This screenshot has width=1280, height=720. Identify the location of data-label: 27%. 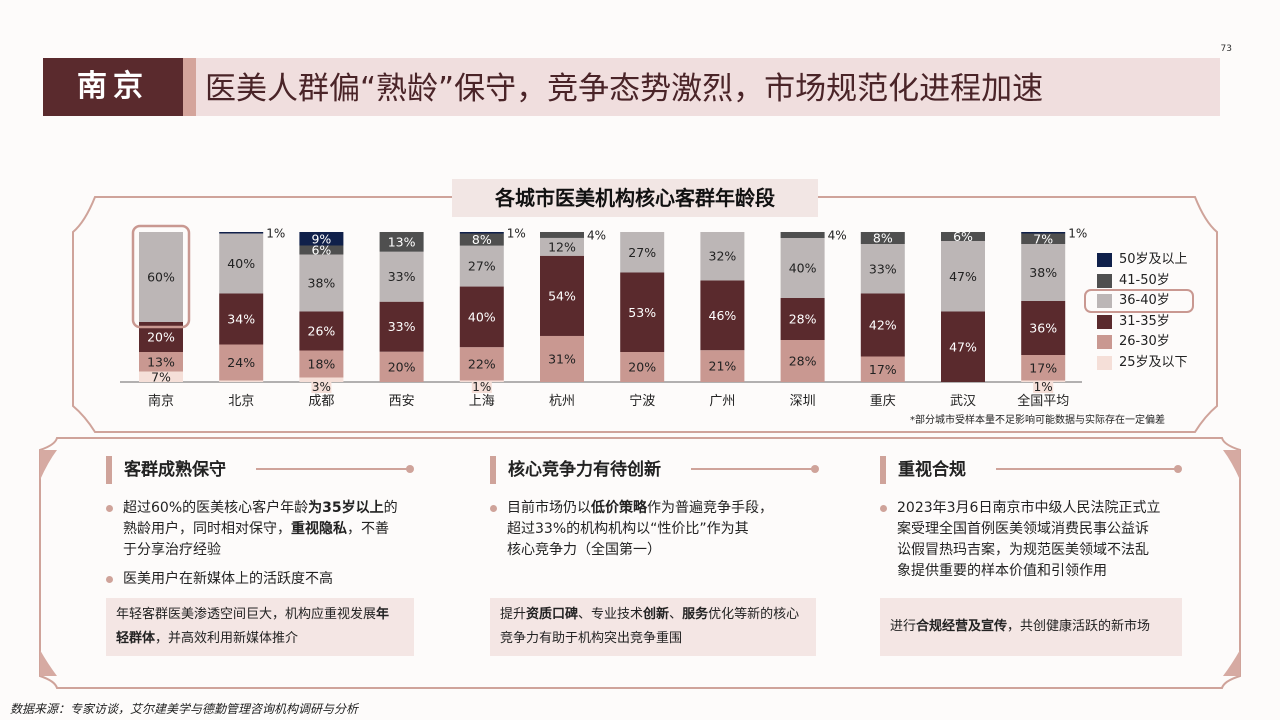
(642, 252).